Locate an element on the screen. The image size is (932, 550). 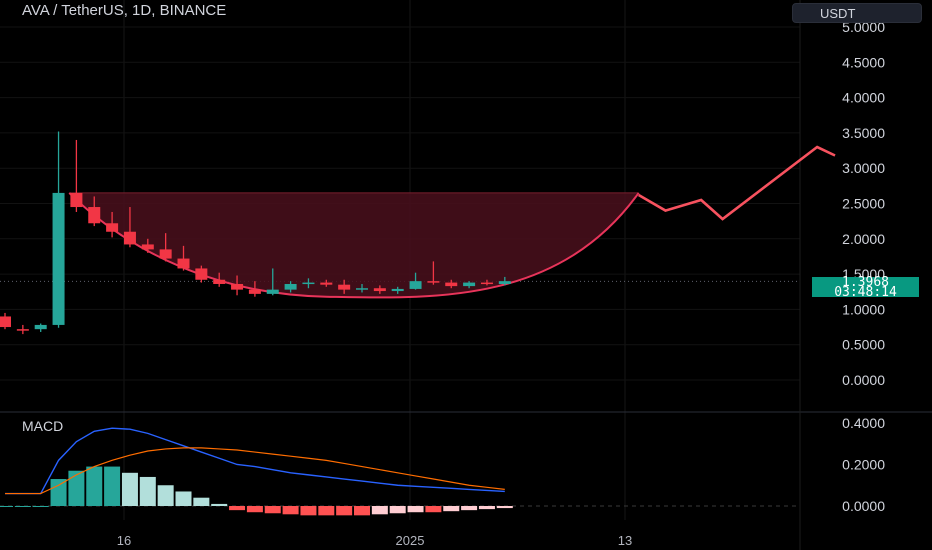
macd-panel is located at coordinates (400, 471).